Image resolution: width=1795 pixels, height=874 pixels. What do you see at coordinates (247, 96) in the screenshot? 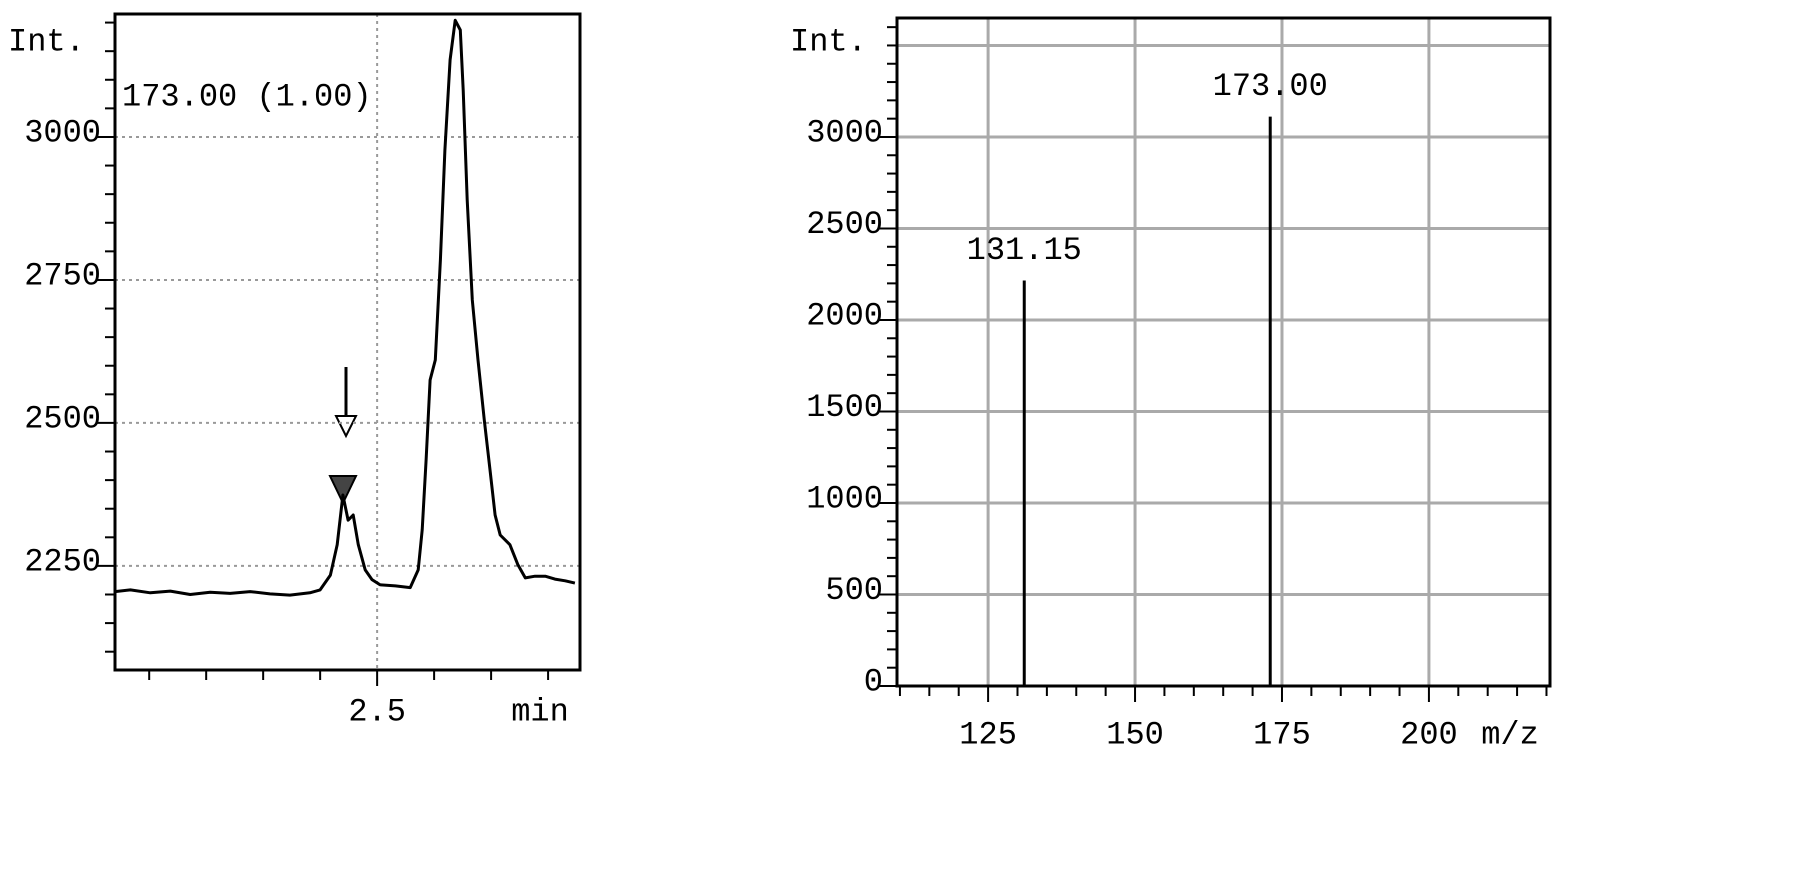
I see `annotation: 173.00 (1.00)` at bounding box center [247, 96].